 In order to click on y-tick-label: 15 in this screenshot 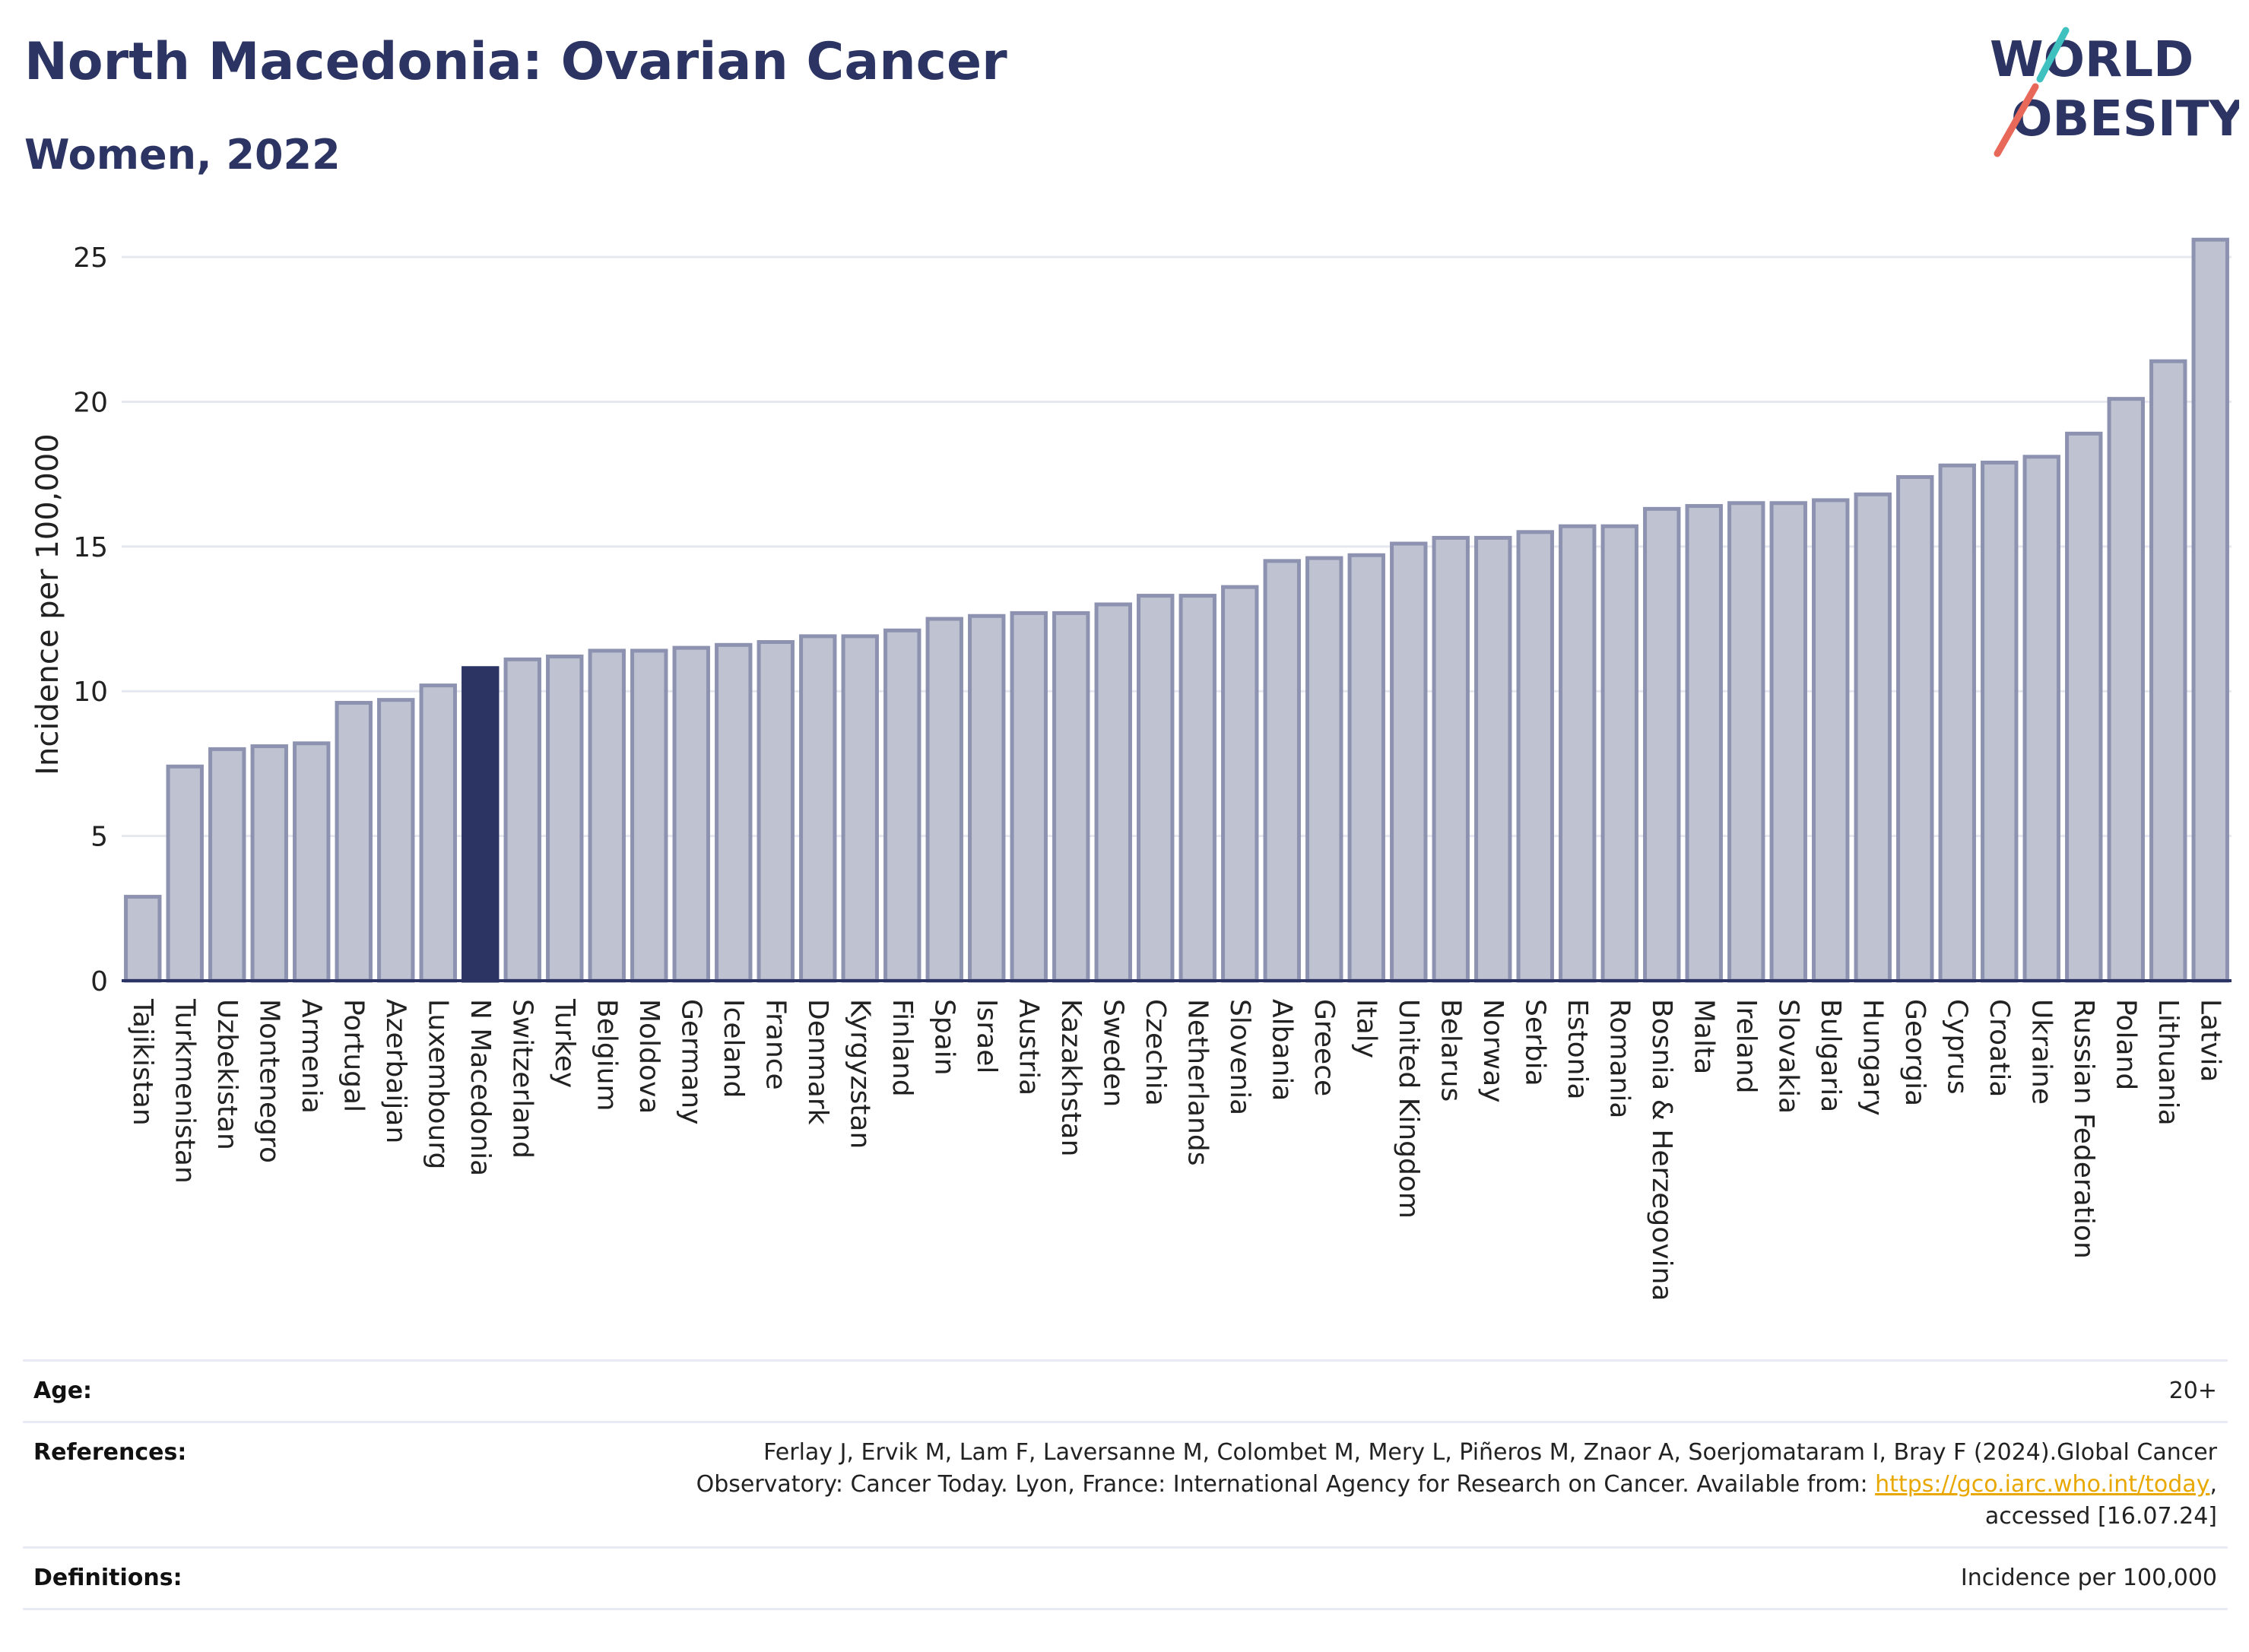, I will do `click(90, 547)`.